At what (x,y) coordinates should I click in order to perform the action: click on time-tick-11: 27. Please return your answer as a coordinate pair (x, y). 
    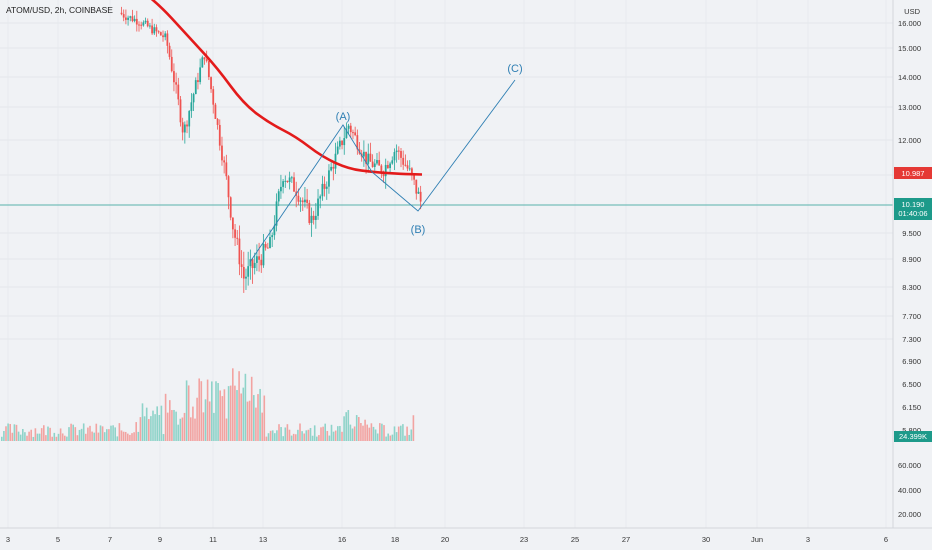
    Looking at the image, I should click on (626, 539).